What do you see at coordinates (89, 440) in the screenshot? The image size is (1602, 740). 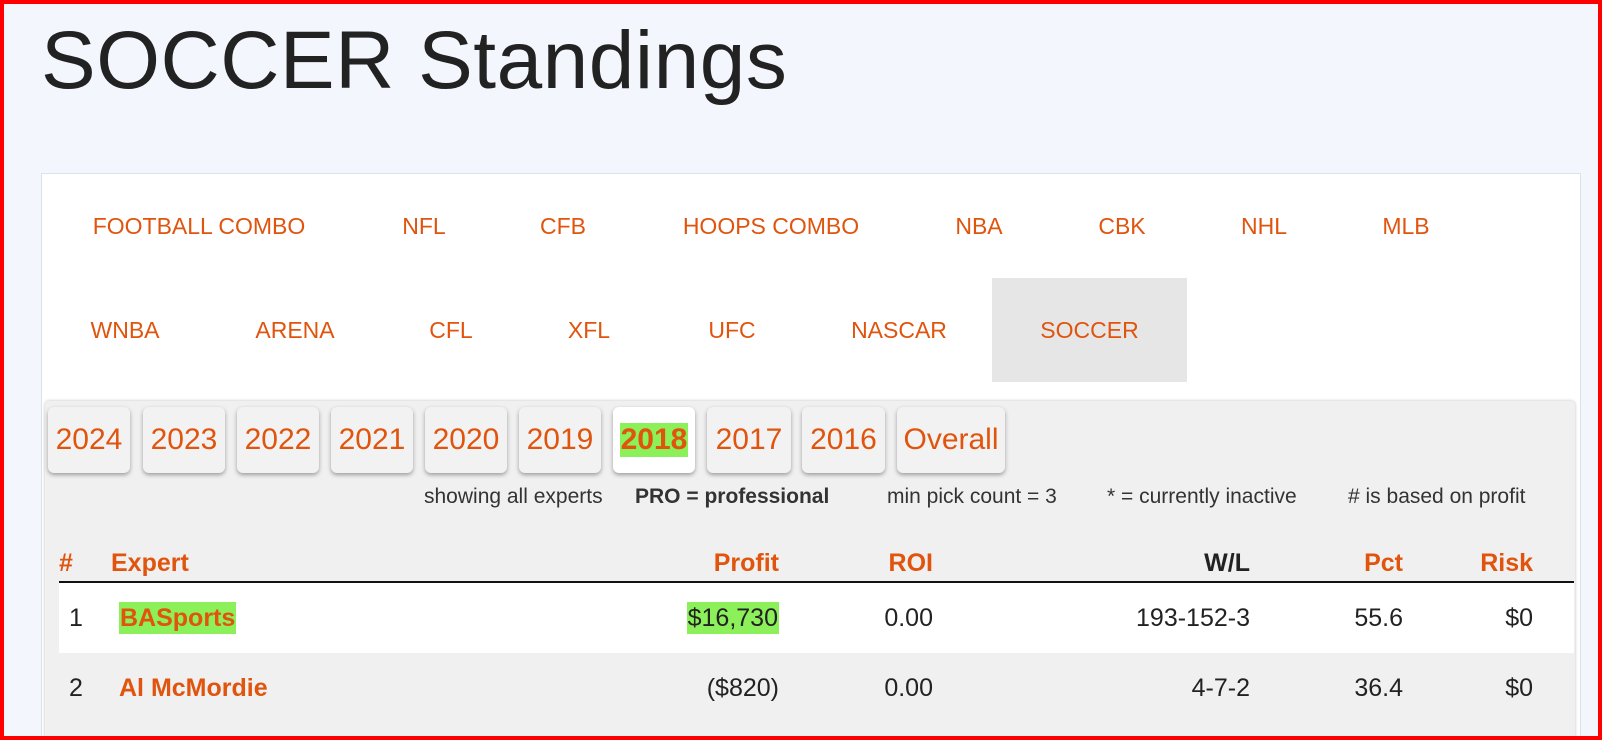 I see `year-tab-2024: 2024` at bounding box center [89, 440].